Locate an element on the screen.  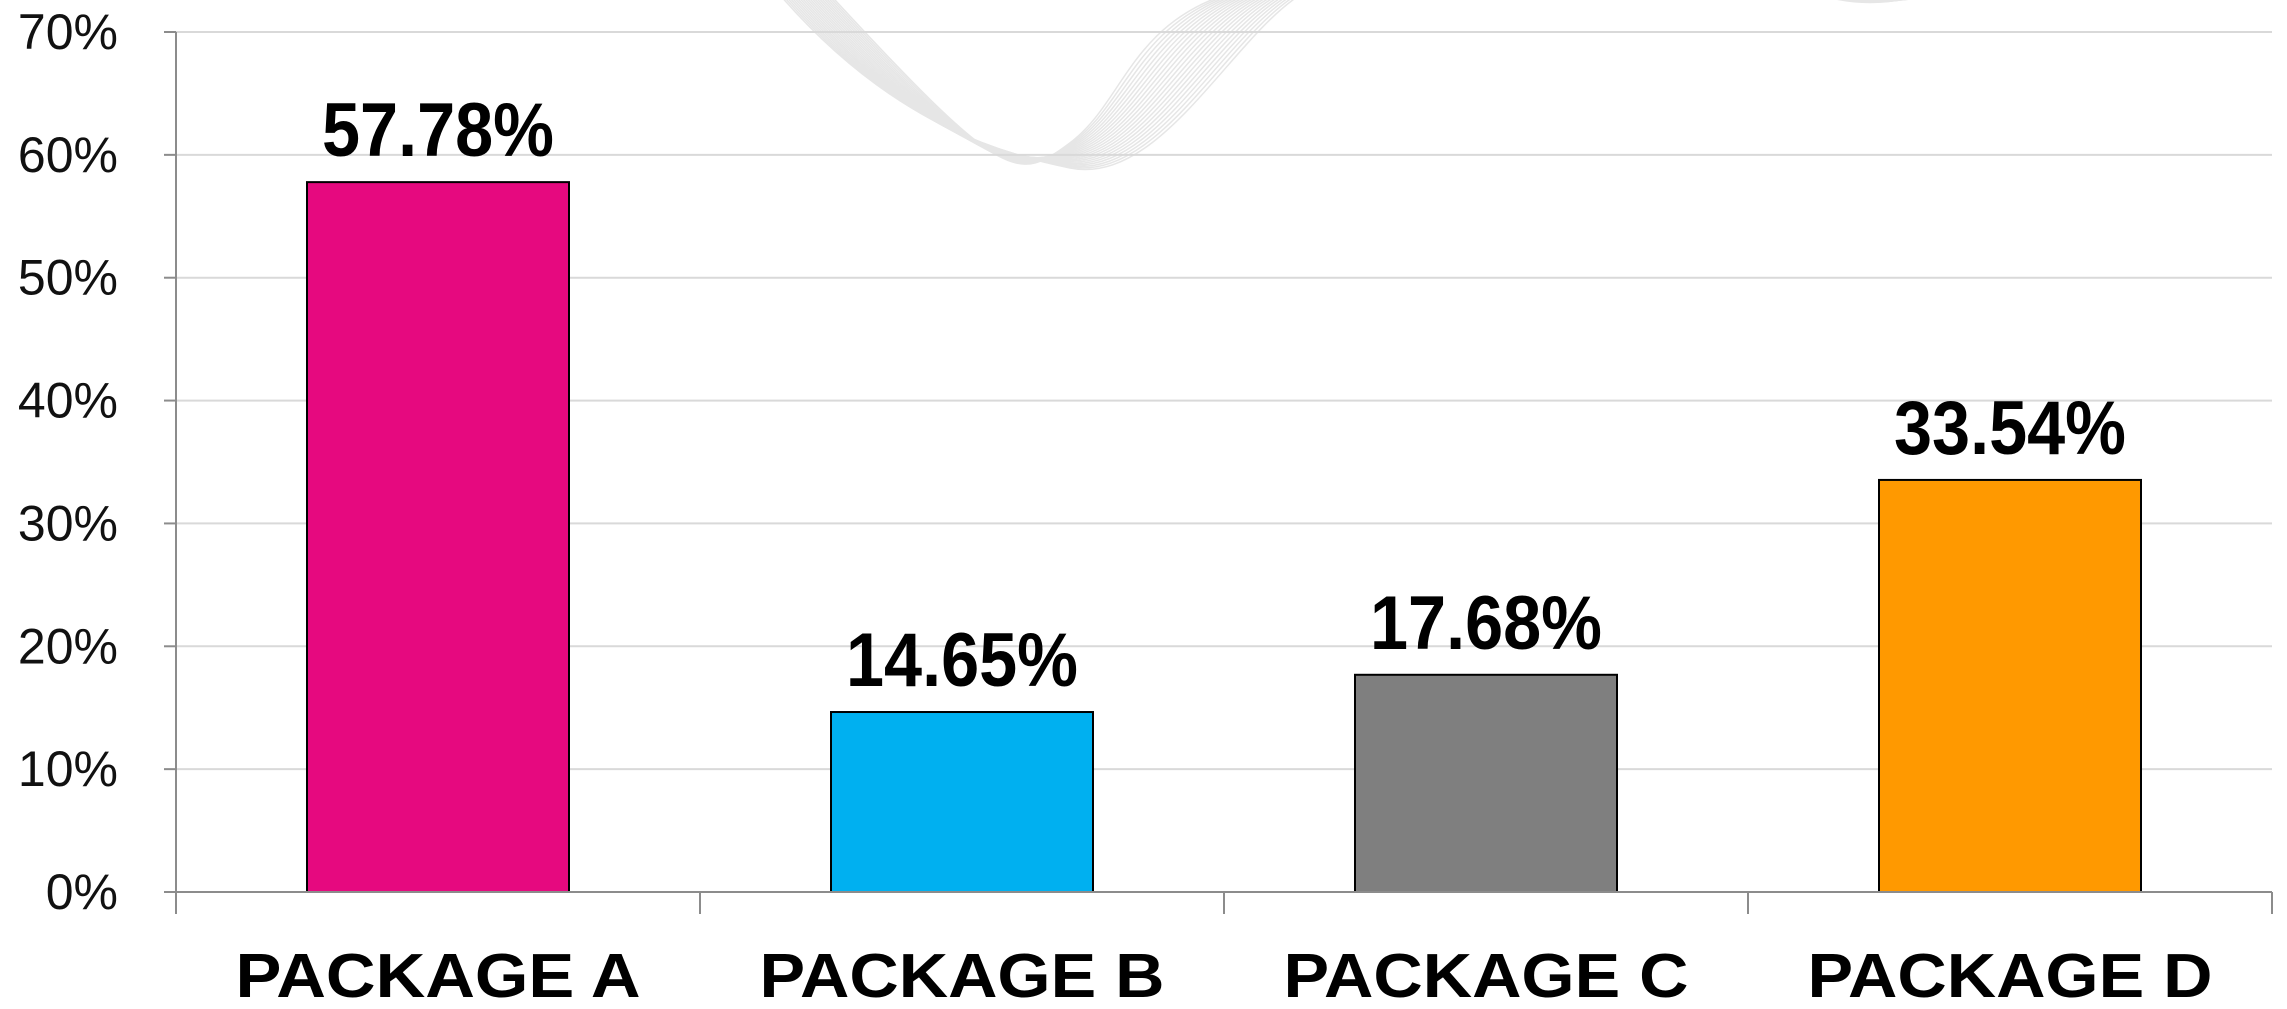
x-axis-category-labels: PACKAGE A PACKAGE B PACKAGE C PACKAGE D is located at coordinates (1224, 975).